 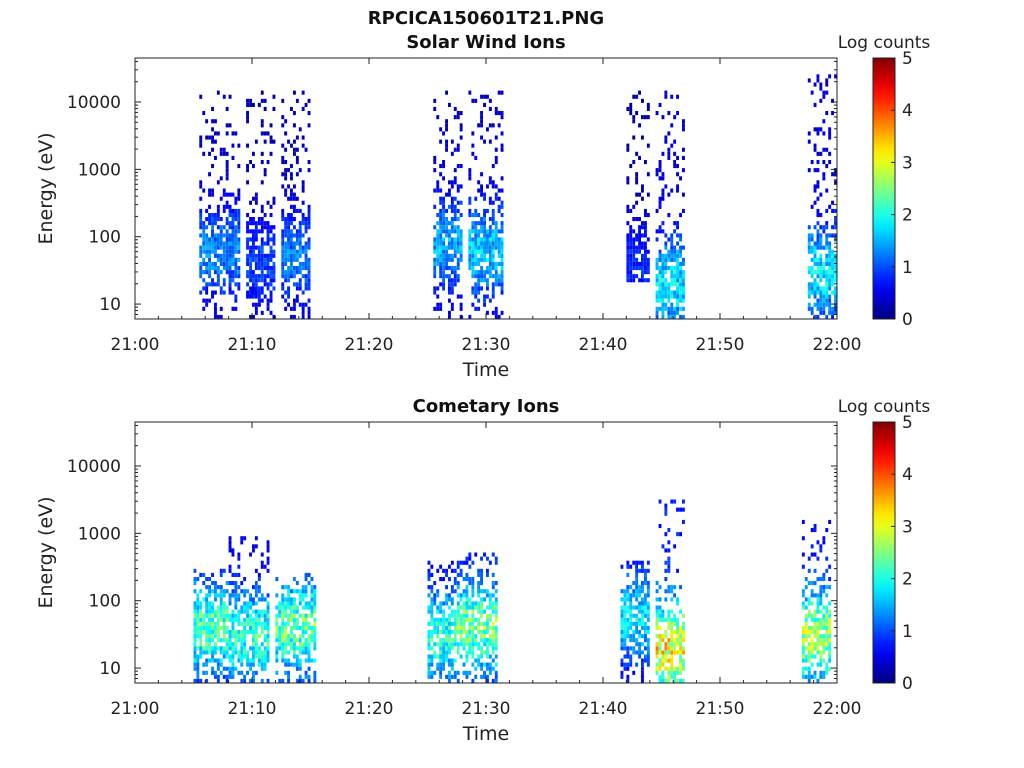 What do you see at coordinates (94, 467) in the screenshot?
I see `y-tick-label: 10000` at bounding box center [94, 467].